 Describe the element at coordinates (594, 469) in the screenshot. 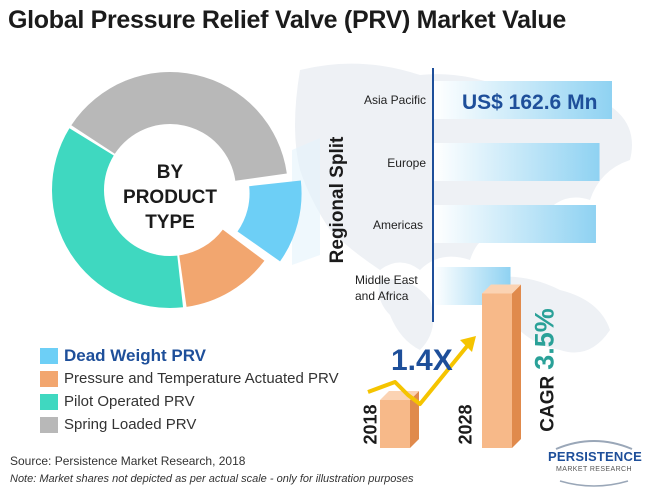

I see `logo-sub-text: MARKET RESEARCH` at that location.